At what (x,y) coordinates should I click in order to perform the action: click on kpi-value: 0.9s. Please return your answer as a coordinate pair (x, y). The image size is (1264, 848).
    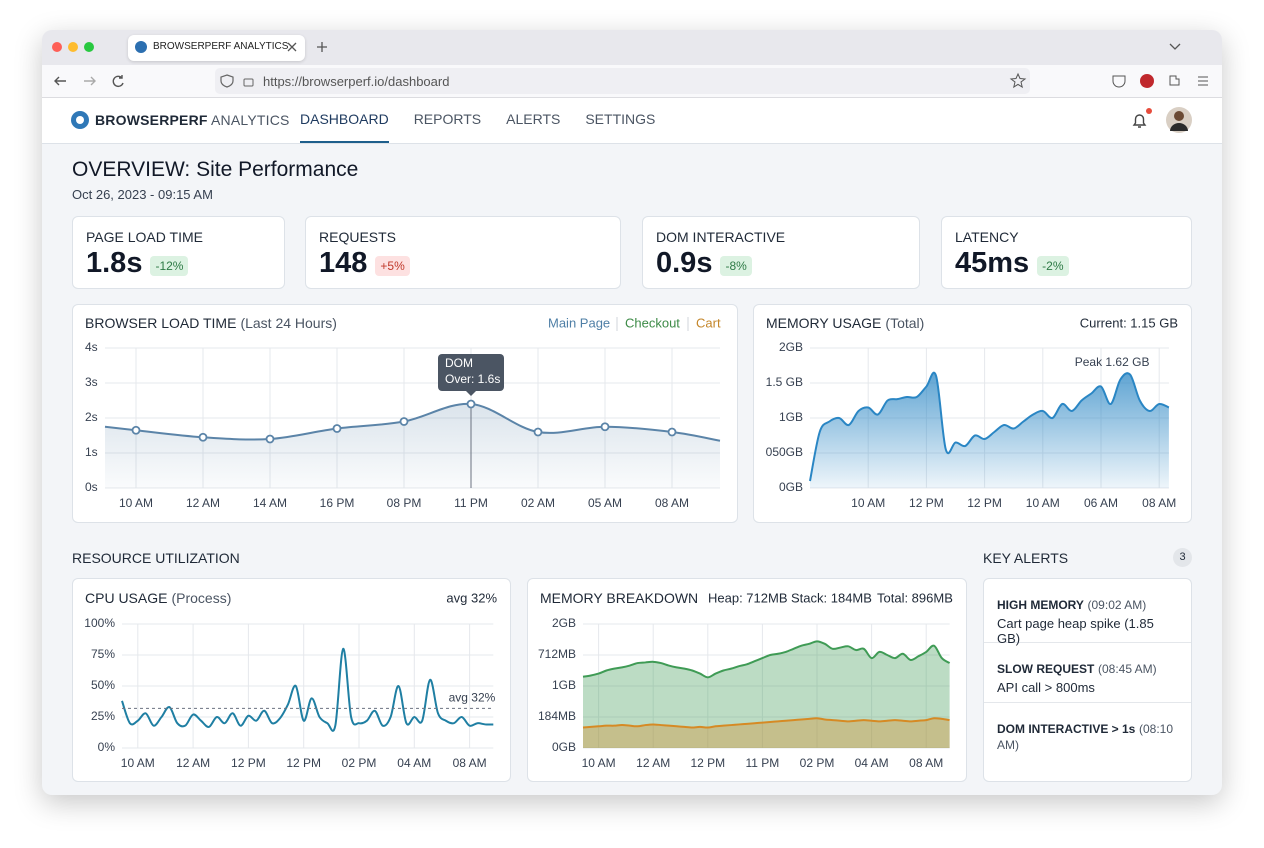
    Looking at the image, I should click on (684, 263).